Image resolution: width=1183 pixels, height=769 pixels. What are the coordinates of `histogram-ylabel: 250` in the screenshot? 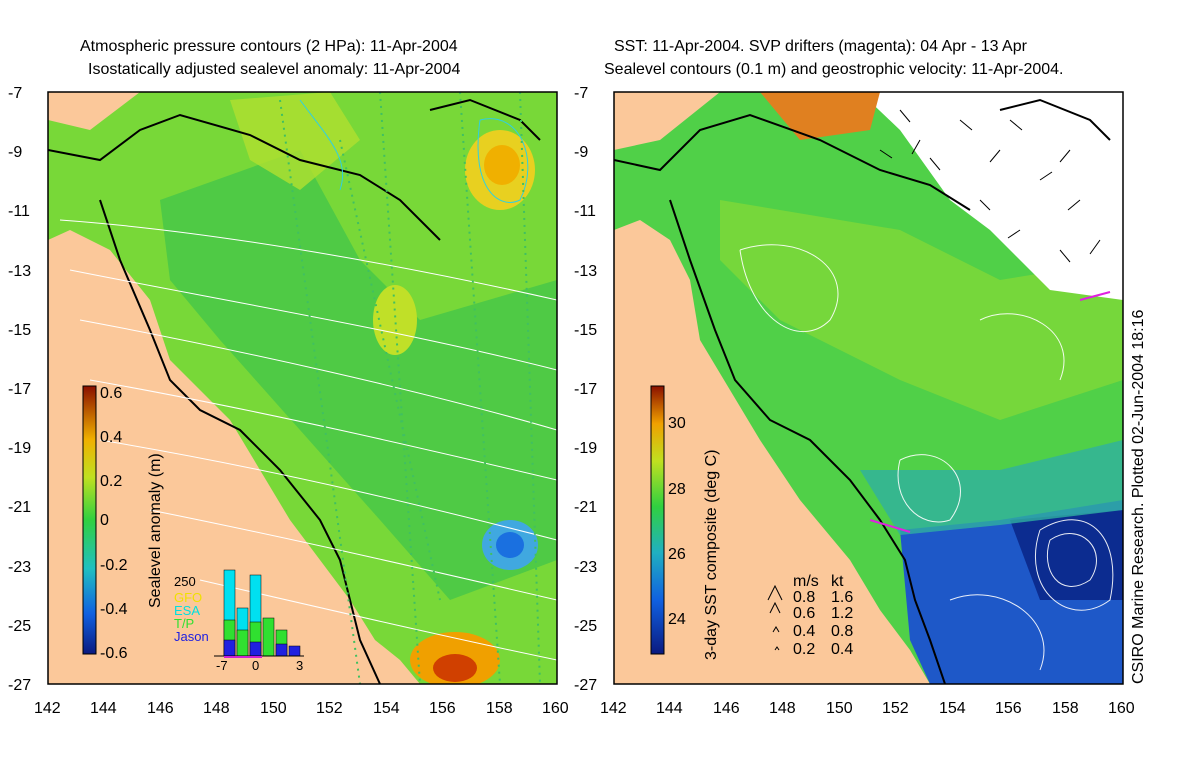 It's located at (185, 581).